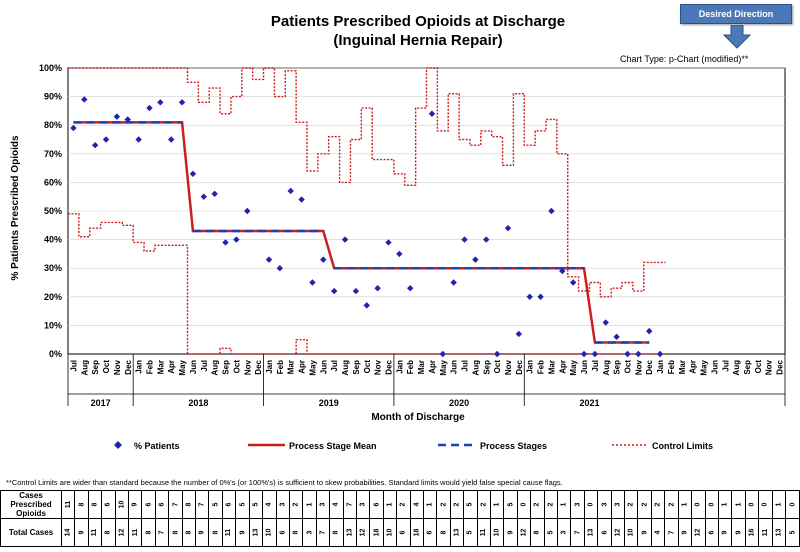 This screenshot has height=552, width=800. I want to click on table-cell: 1, so click(738, 504).